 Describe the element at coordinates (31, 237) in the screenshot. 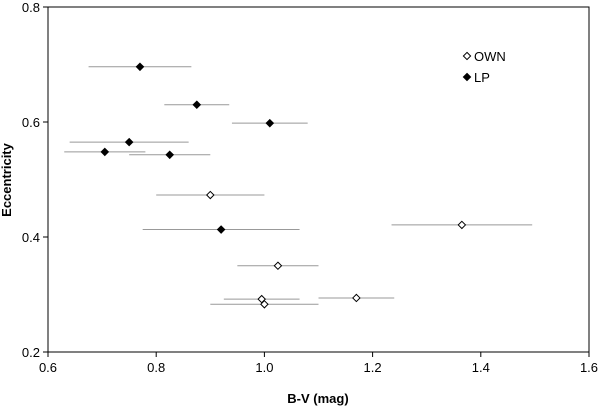

I see `y-tick-label: 0.4` at that location.